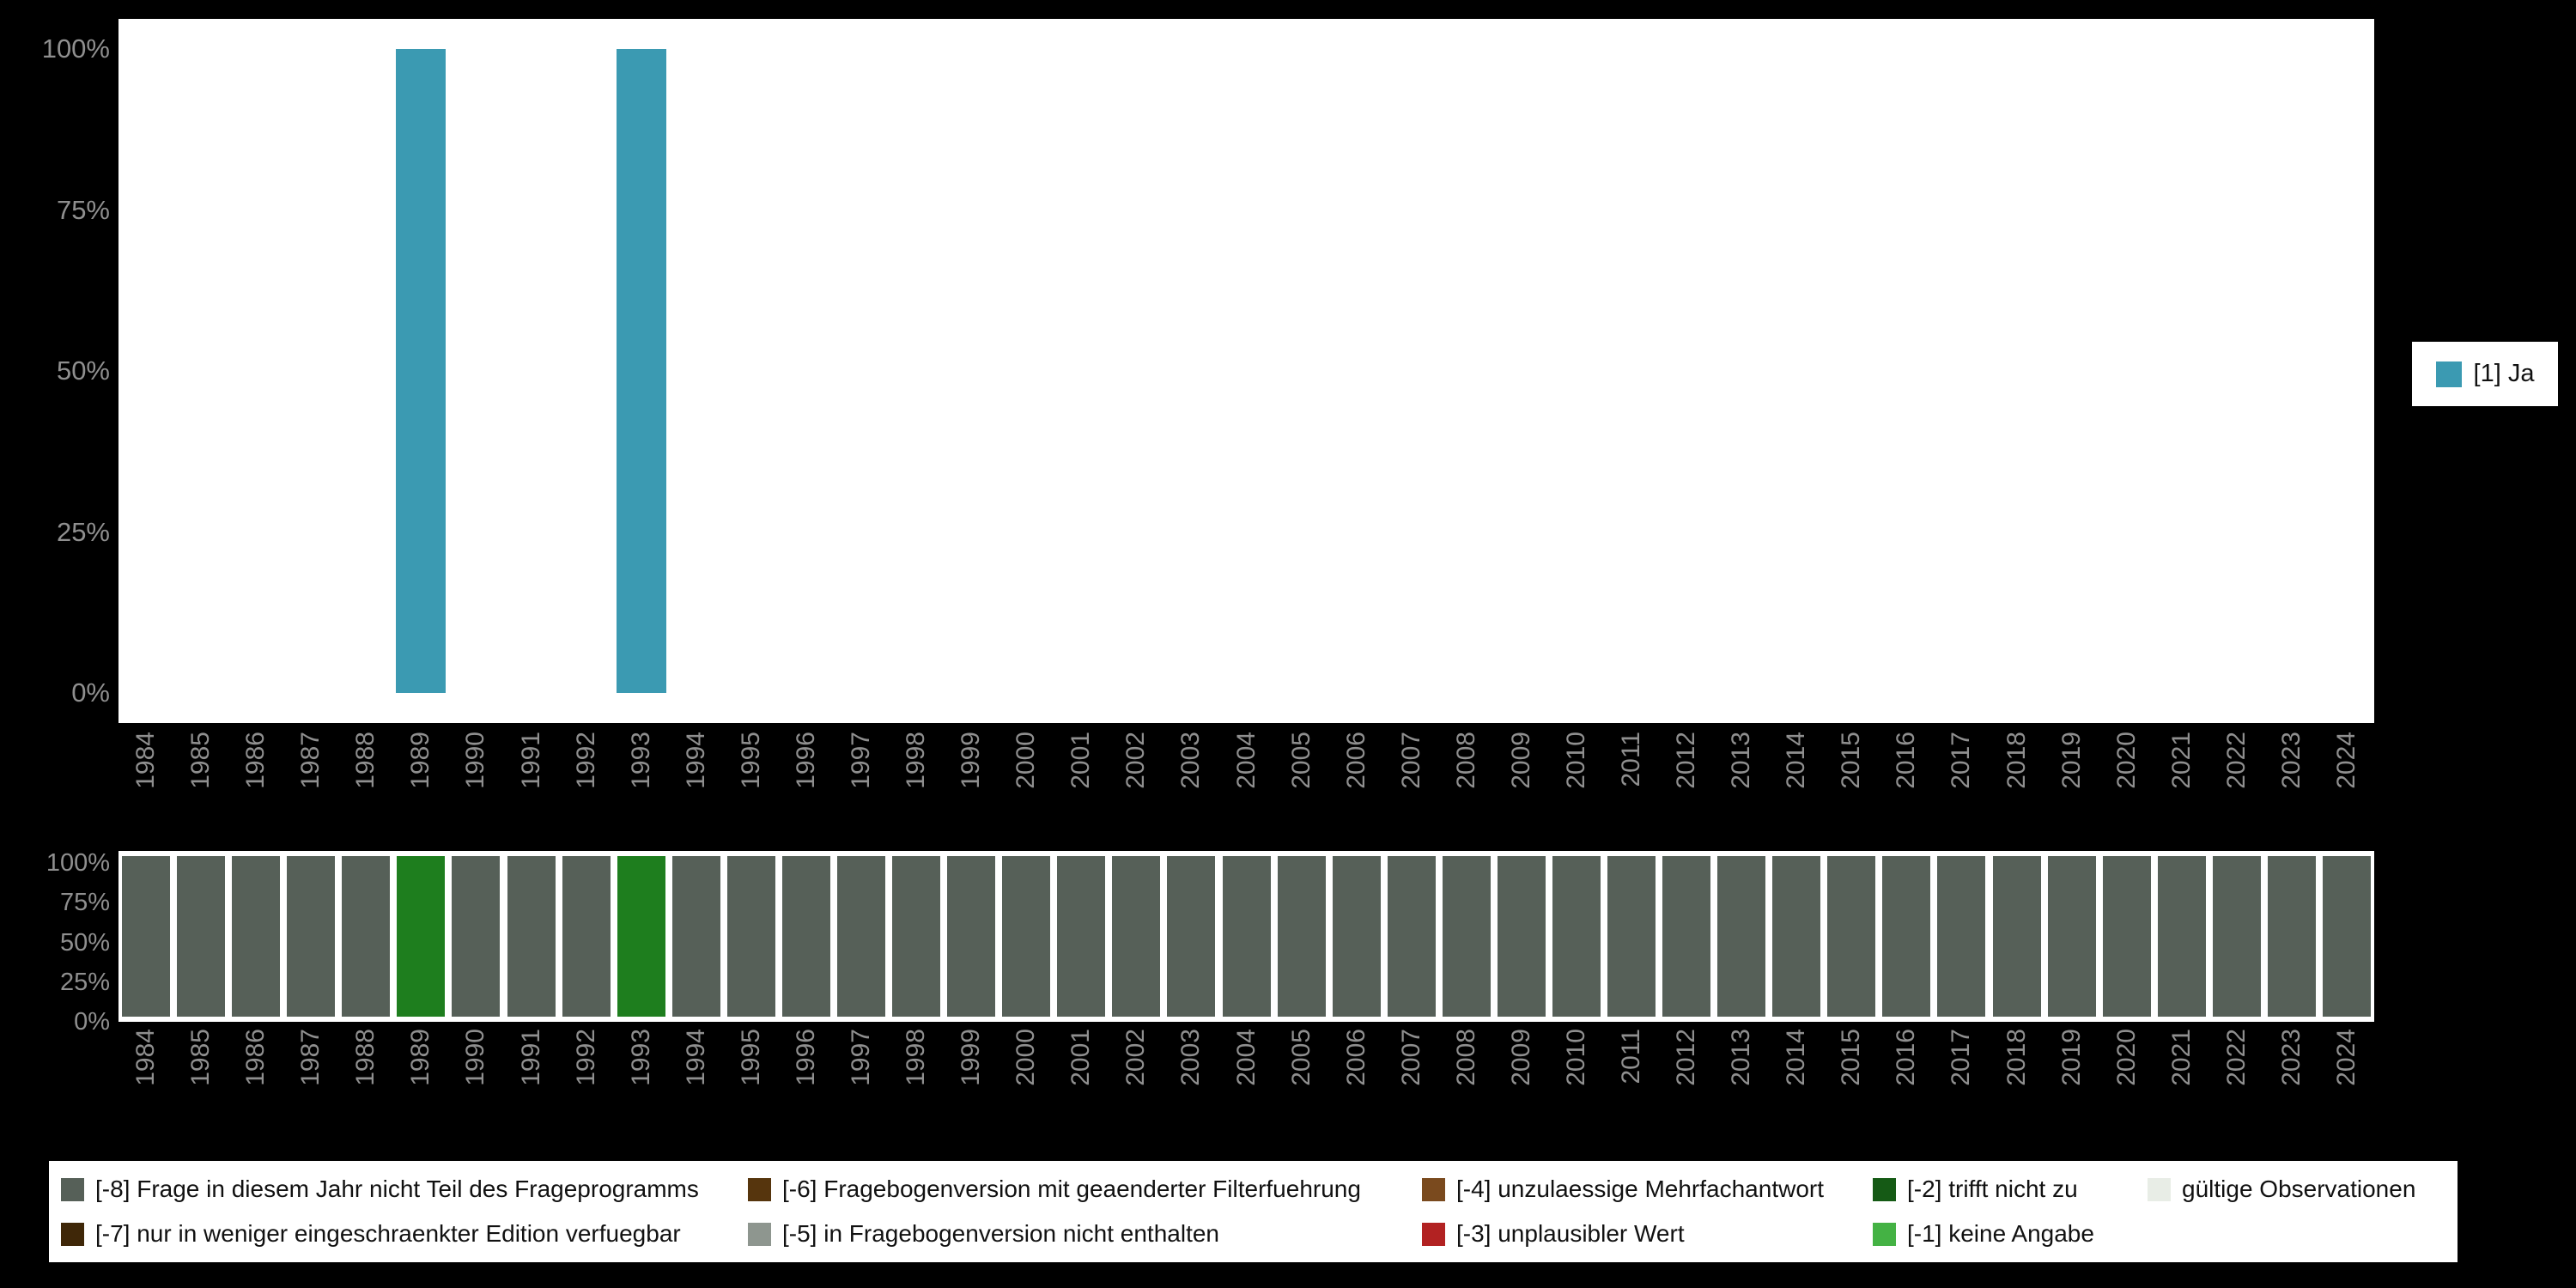 The width and height of the screenshot is (2576, 1288). Describe the element at coordinates (311, 760) in the screenshot. I see `top-x-tick-label: 1987` at that location.